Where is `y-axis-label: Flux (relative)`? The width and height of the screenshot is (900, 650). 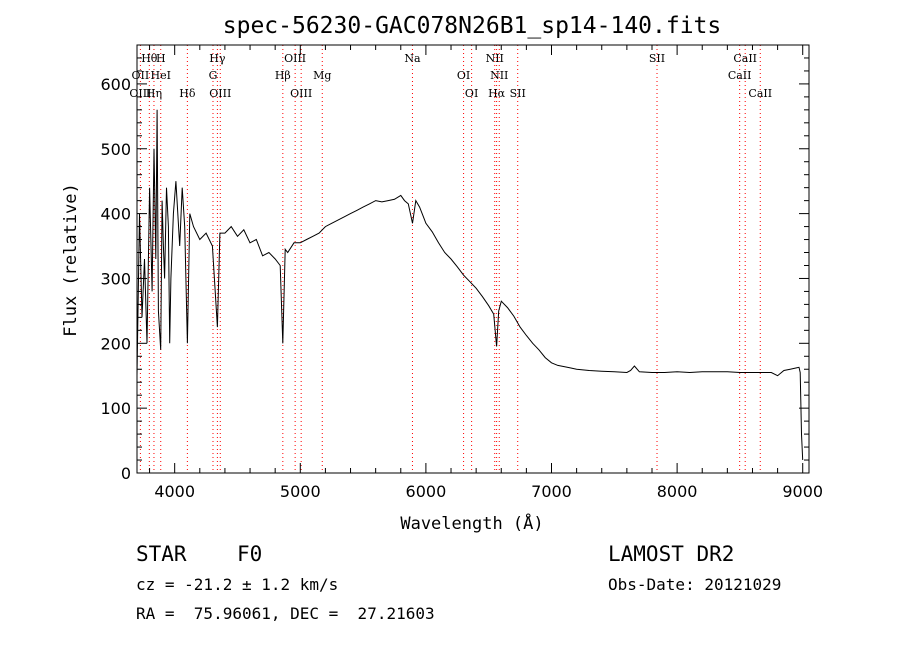 y-axis-label: Flux (relative) is located at coordinates (71, 260).